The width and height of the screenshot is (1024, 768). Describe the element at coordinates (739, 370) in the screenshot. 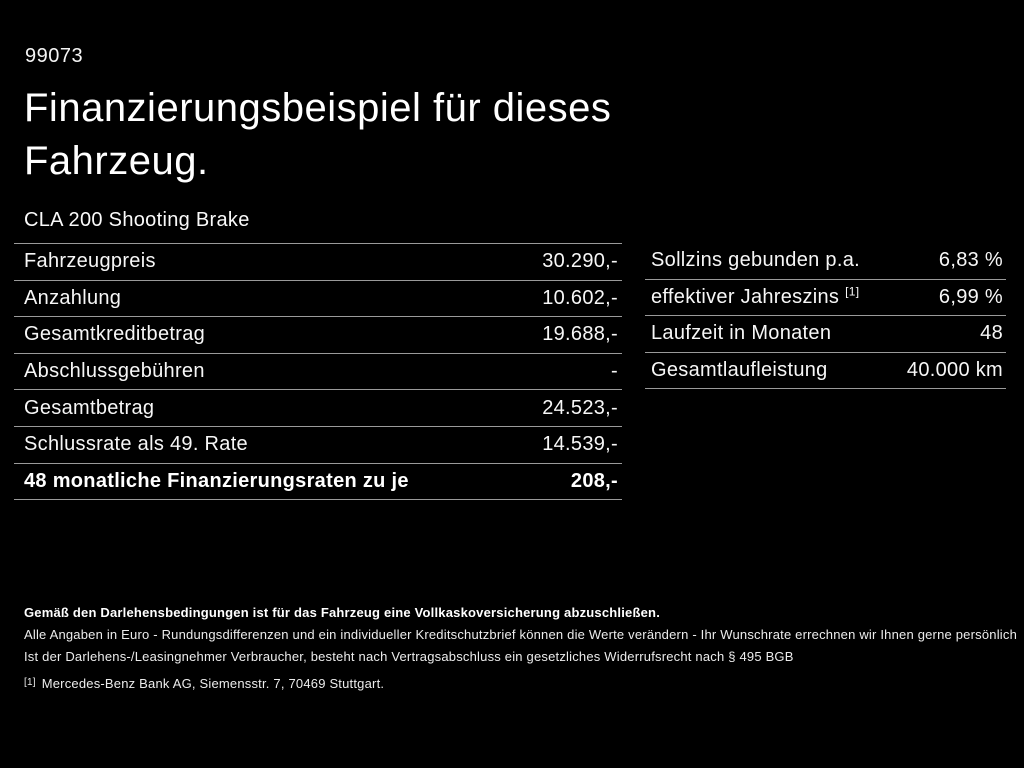

I see `row-label: Gesamtlaufleistung` at that location.